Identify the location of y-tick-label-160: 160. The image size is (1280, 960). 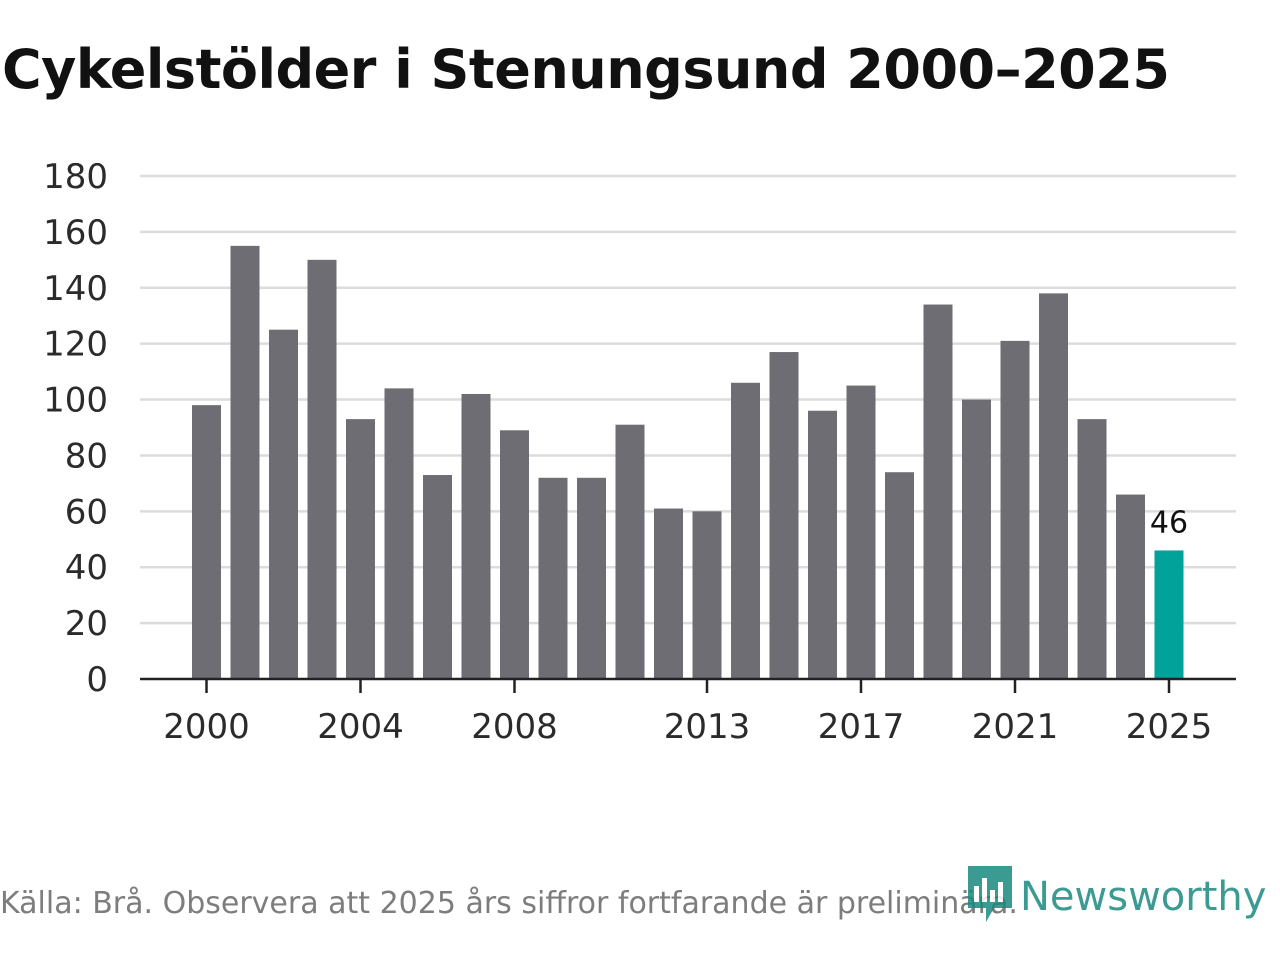
(75, 233).